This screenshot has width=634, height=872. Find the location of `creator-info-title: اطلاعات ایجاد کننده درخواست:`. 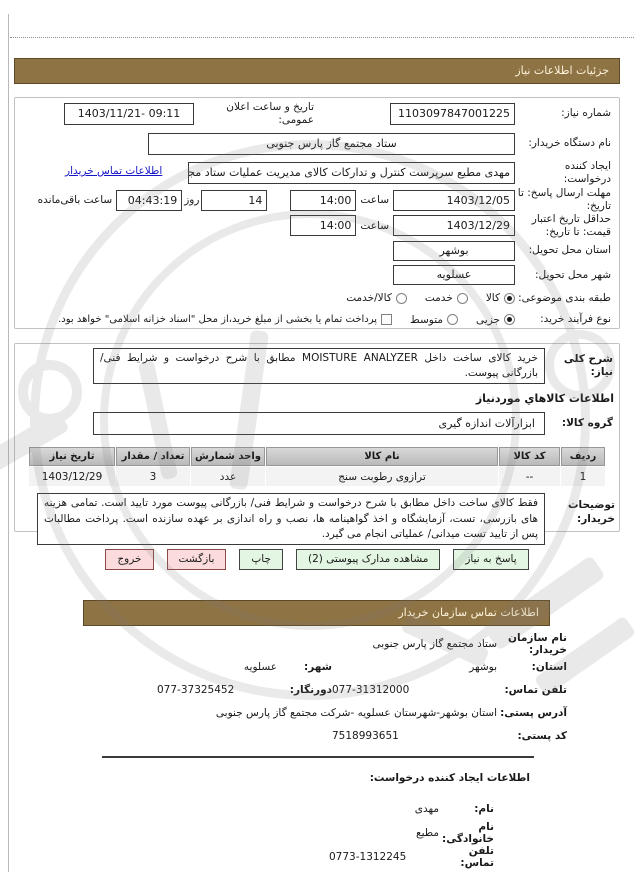

creator-info-title: اطلاعات ایجاد کننده درخواست: is located at coordinates (449, 778).